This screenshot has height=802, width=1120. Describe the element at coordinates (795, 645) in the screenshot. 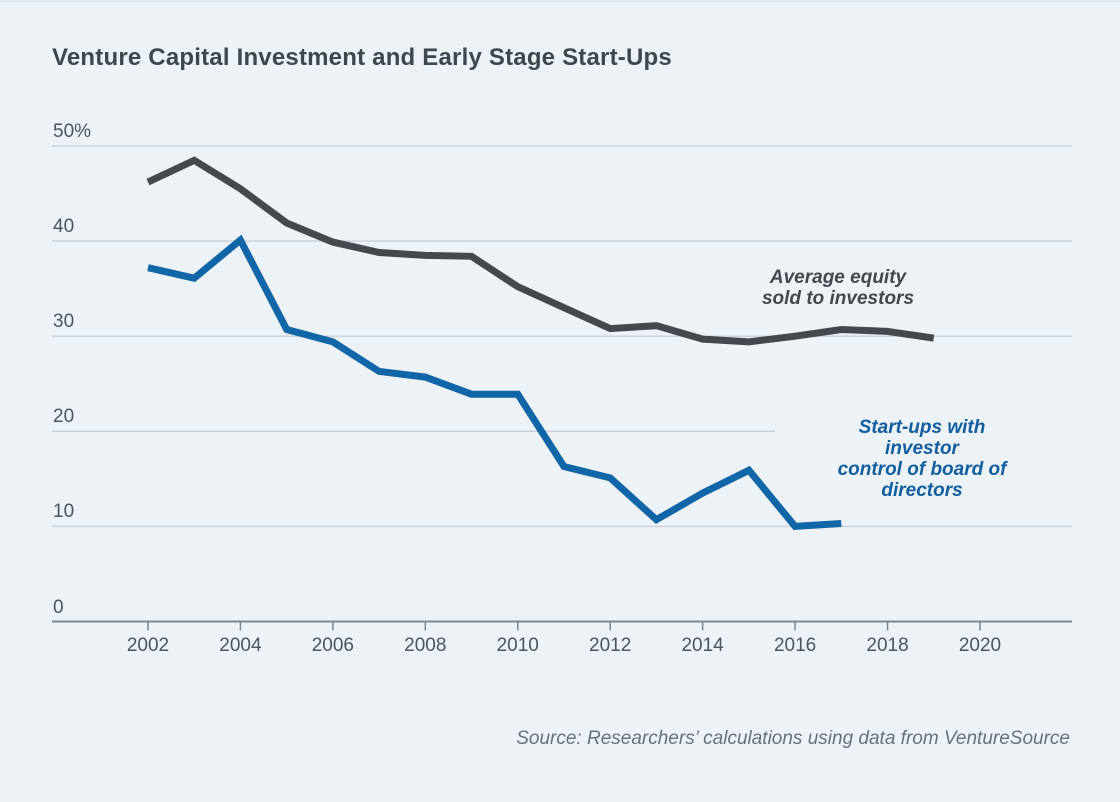

I see `x-axis-label-2016: 2016` at that location.